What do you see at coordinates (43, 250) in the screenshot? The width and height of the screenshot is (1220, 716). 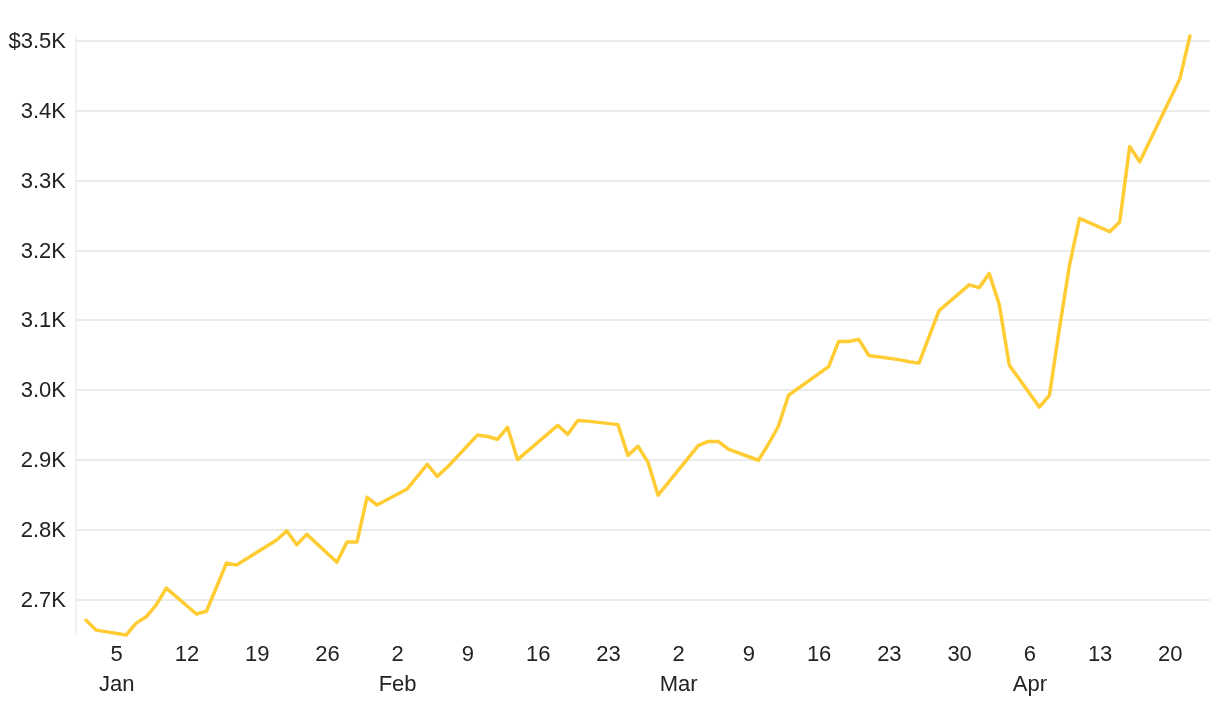 I see `y-tick-label: 3.2K` at bounding box center [43, 250].